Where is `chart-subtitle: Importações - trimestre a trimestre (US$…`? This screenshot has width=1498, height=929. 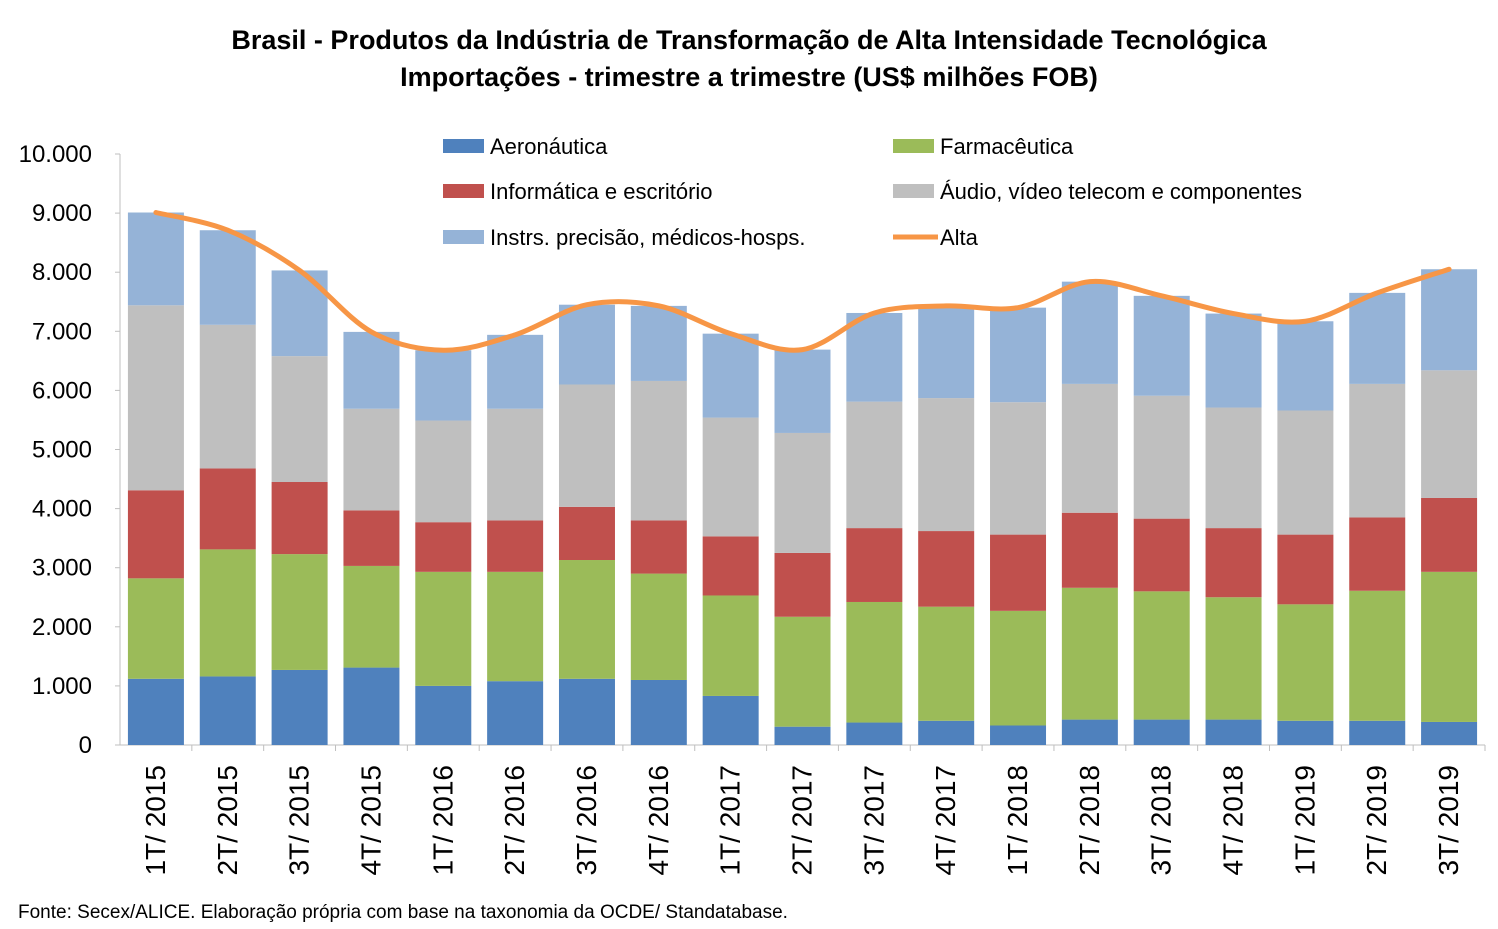
chart-subtitle: Importações - trimestre a trimestre (US$… is located at coordinates (749, 77).